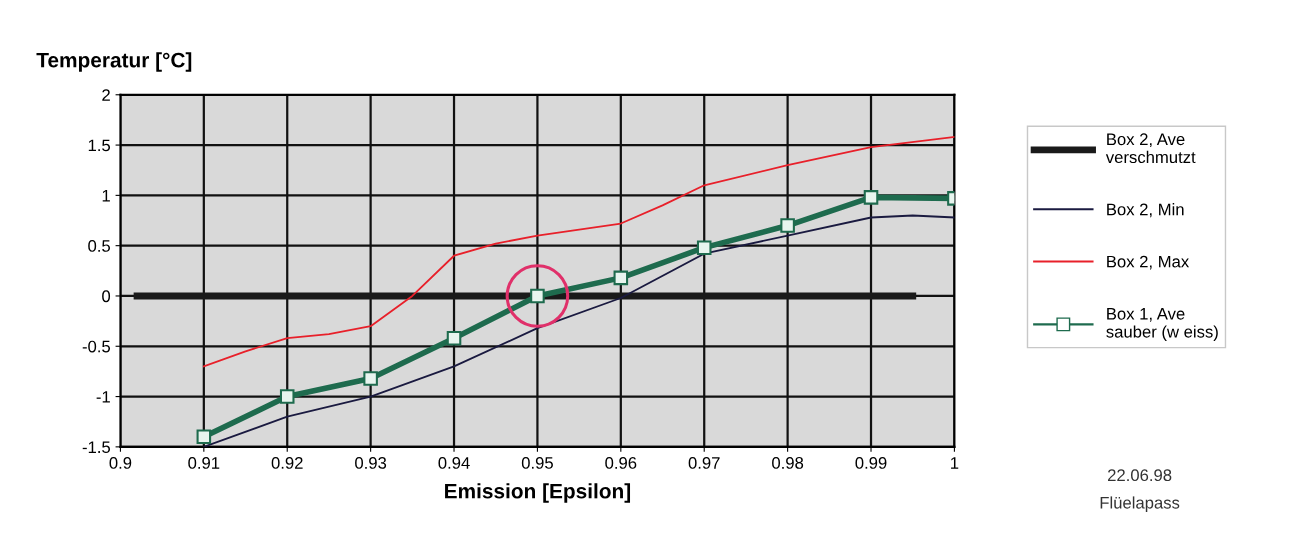 This screenshot has width=1295, height=551. What do you see at coordinates (1150, 148) in the screenshot?
I see `legend-label: Box 2, Ave verschmutzt` at bounding box center [1150, 148].